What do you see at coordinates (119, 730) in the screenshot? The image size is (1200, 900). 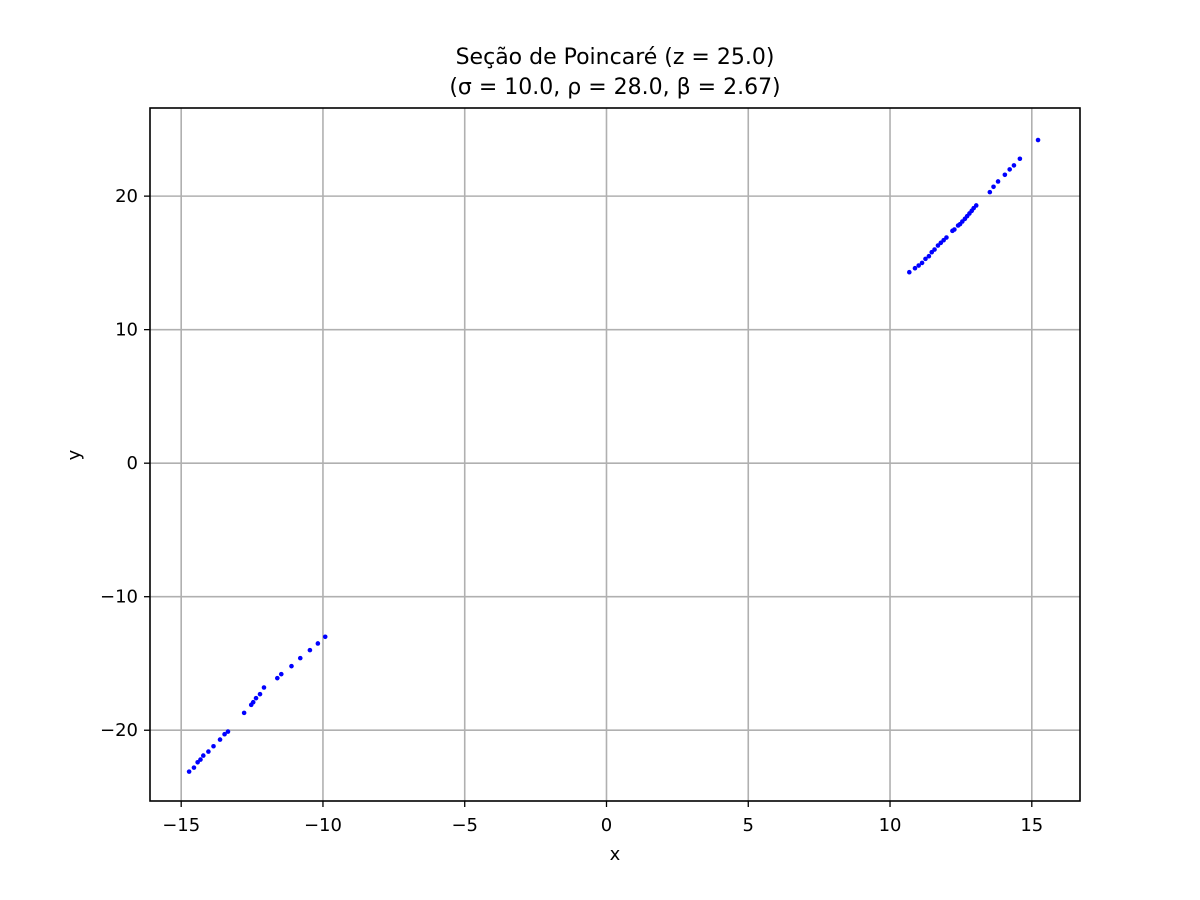 I see `y-tick-label: −20` at bounding box center [119, 730].